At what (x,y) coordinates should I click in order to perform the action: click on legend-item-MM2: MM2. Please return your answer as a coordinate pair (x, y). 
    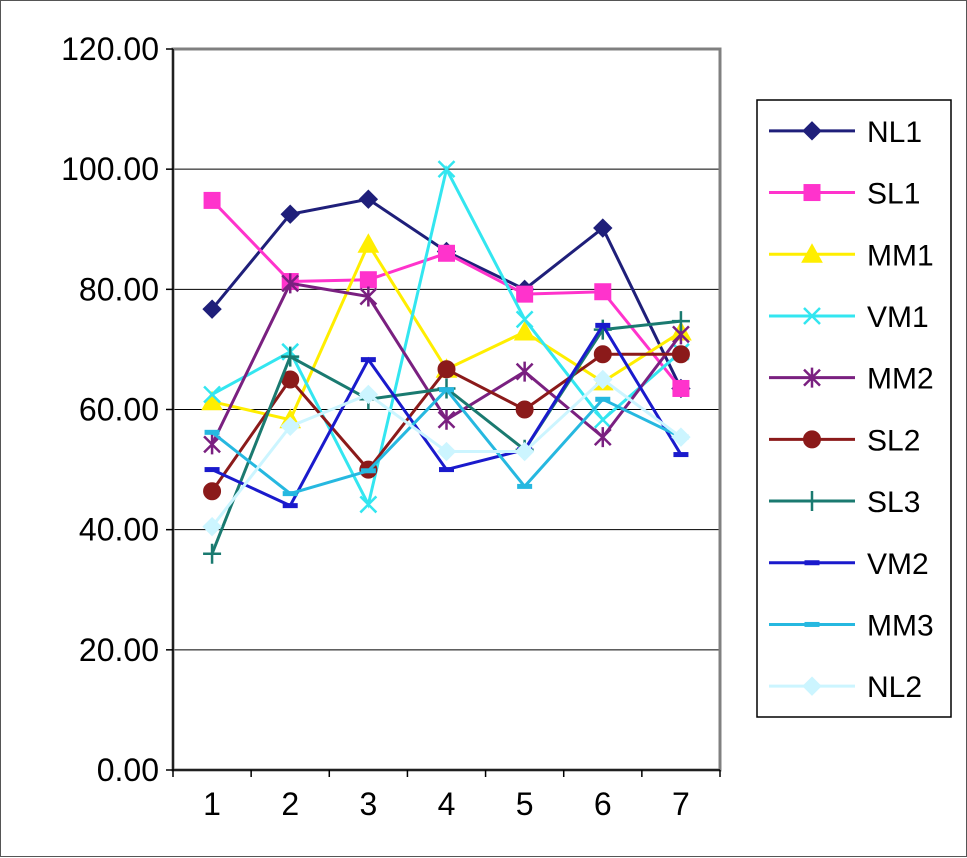
    Looking at the image, I should click on (851, 379).